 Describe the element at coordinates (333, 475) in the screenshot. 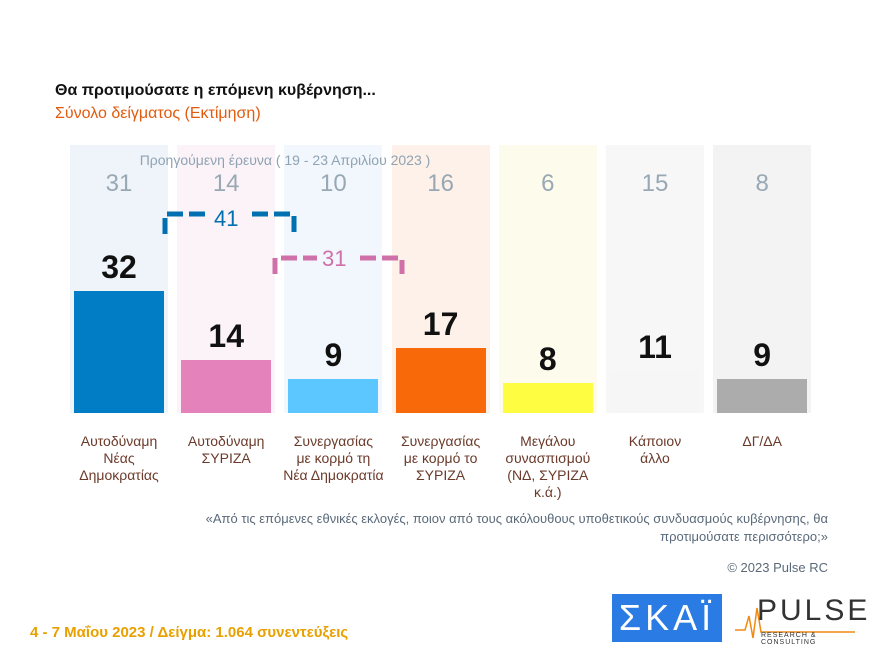

I see `category-label-line: Νέα Δημοκρατία` at that location.